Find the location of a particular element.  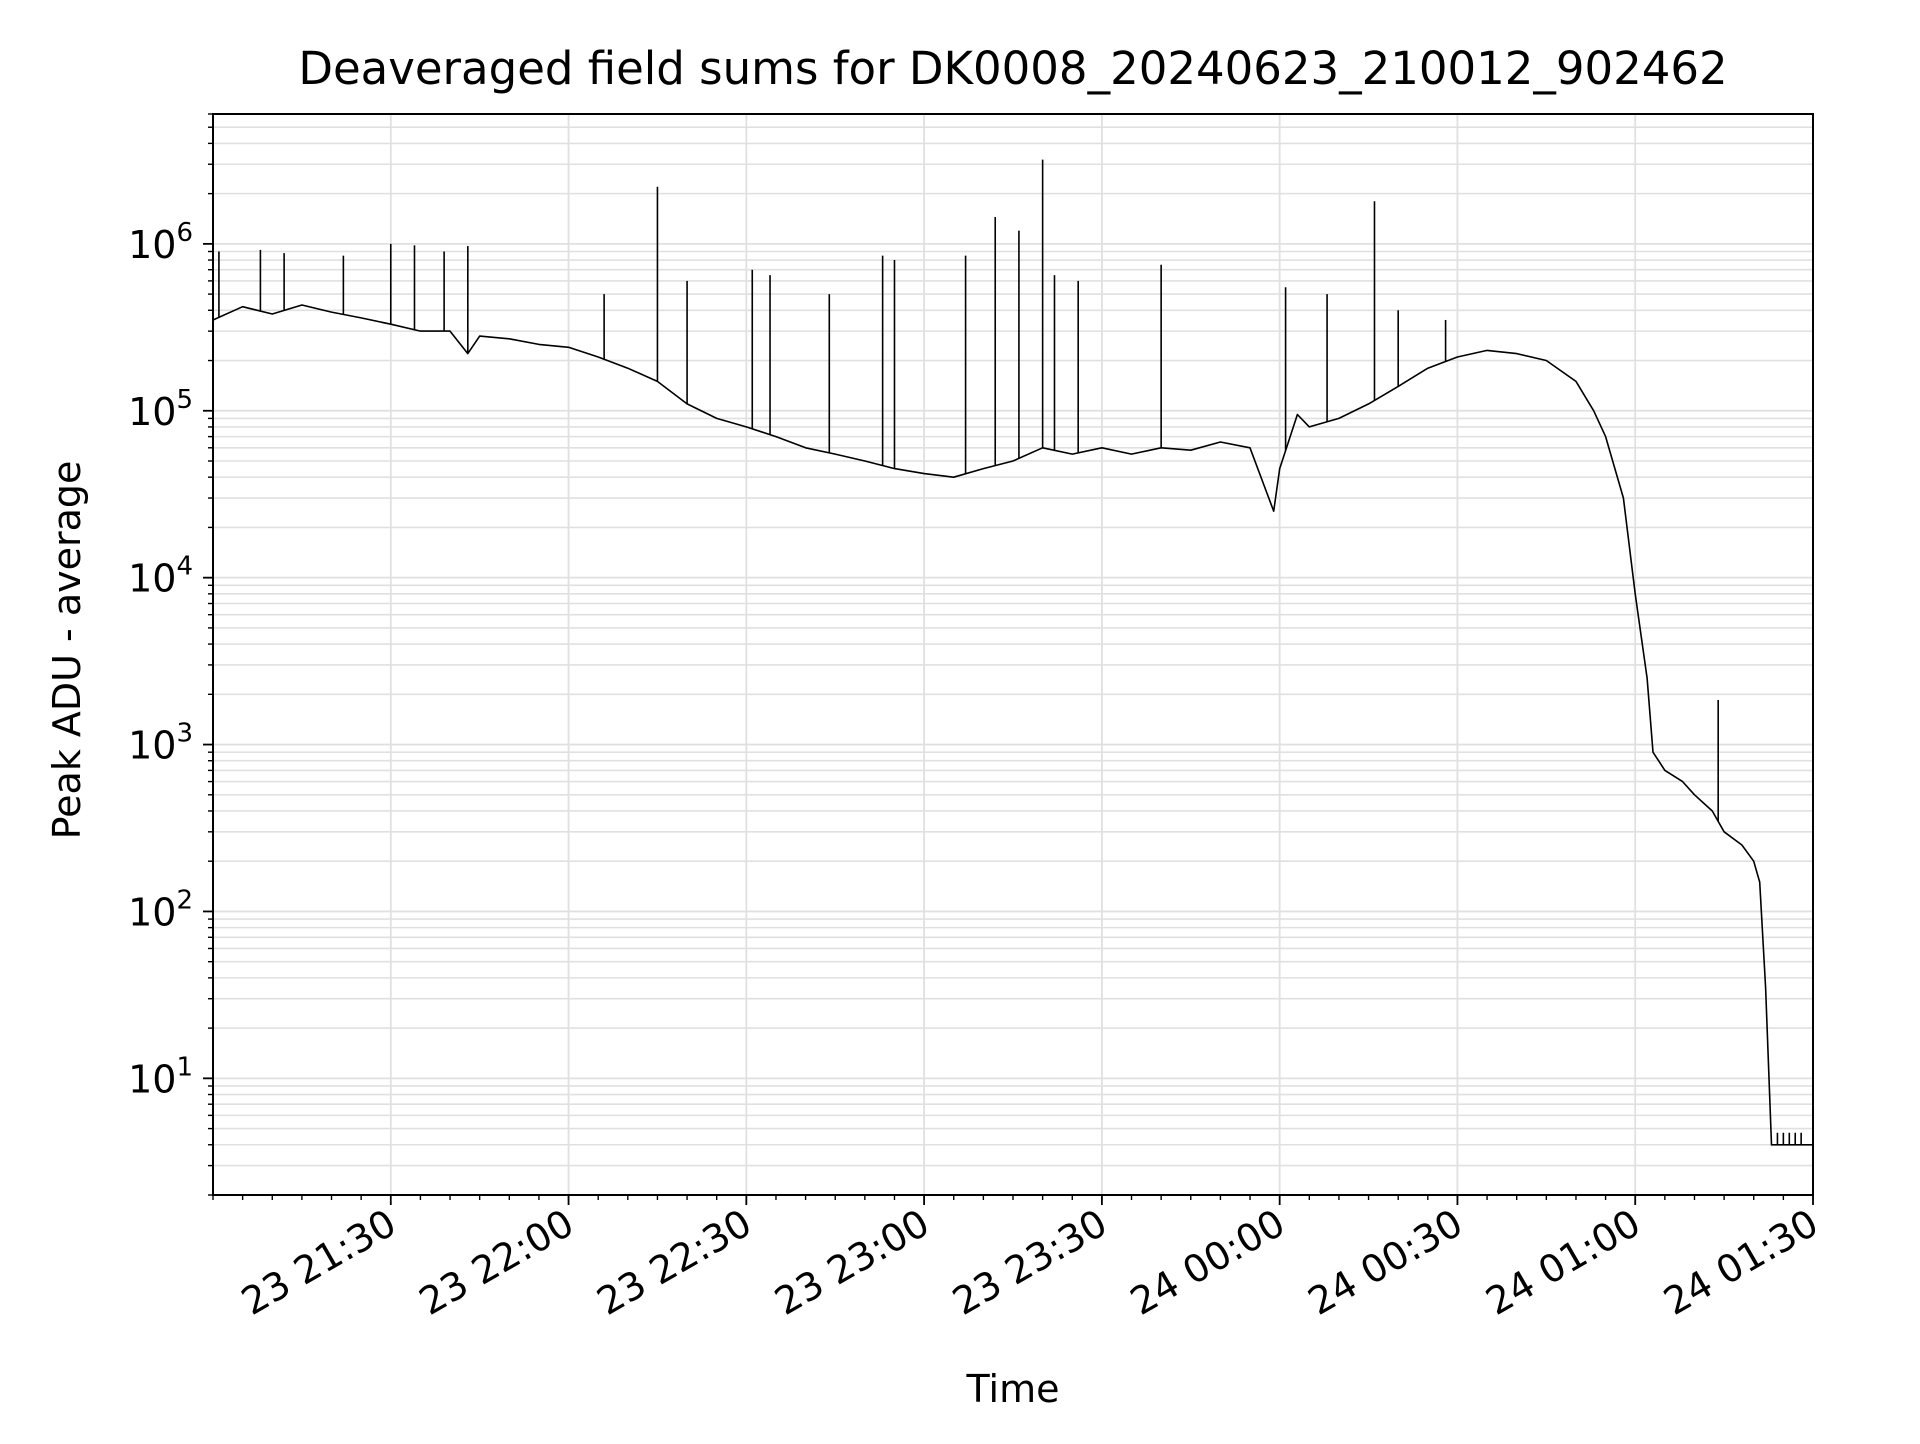

y-tick-label: 101 is located at coordinates (160, 1076).